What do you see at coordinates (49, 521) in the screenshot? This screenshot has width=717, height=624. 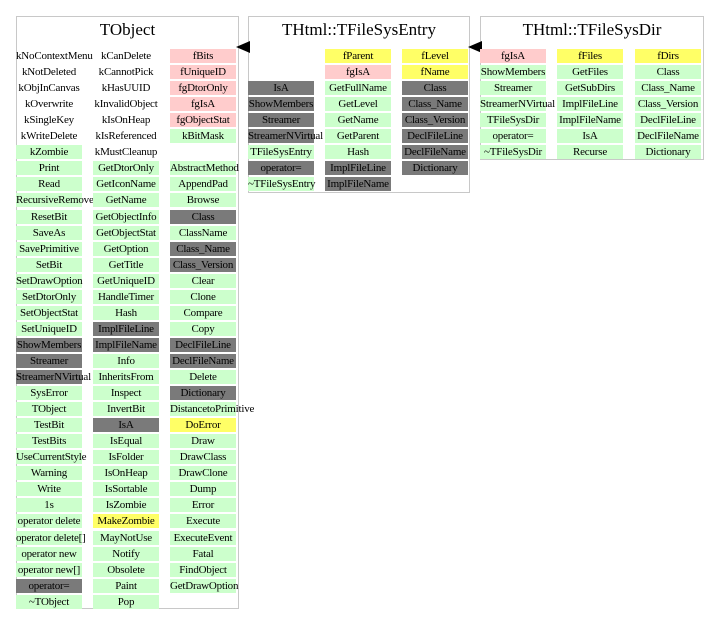 I see `member-operator-delete: operator delete` at bounding box center [49, 521].